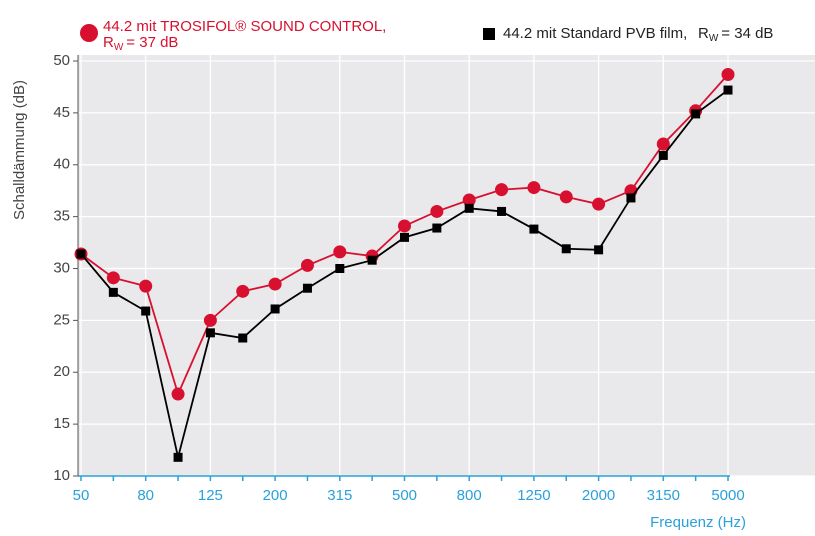  Describe the element at coordinates (19, 150) in the screenshot. I see `y-axis-label: Schalldämmung (dB)` at that location.